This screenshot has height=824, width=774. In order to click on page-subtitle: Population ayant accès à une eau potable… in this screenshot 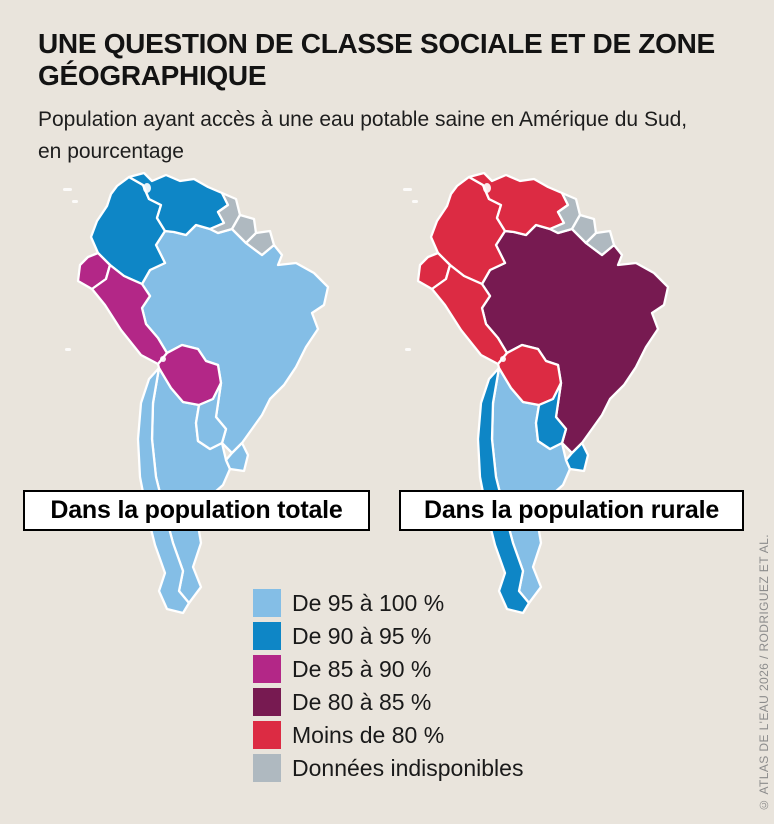, I will do `click(363, 135)`.